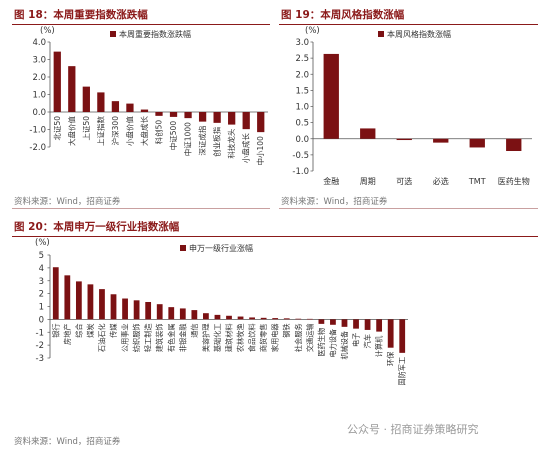  Describe the element at coordinates (302, 59) in the screenshot. I see `chart-19-y-tick: 2.5` at that location.